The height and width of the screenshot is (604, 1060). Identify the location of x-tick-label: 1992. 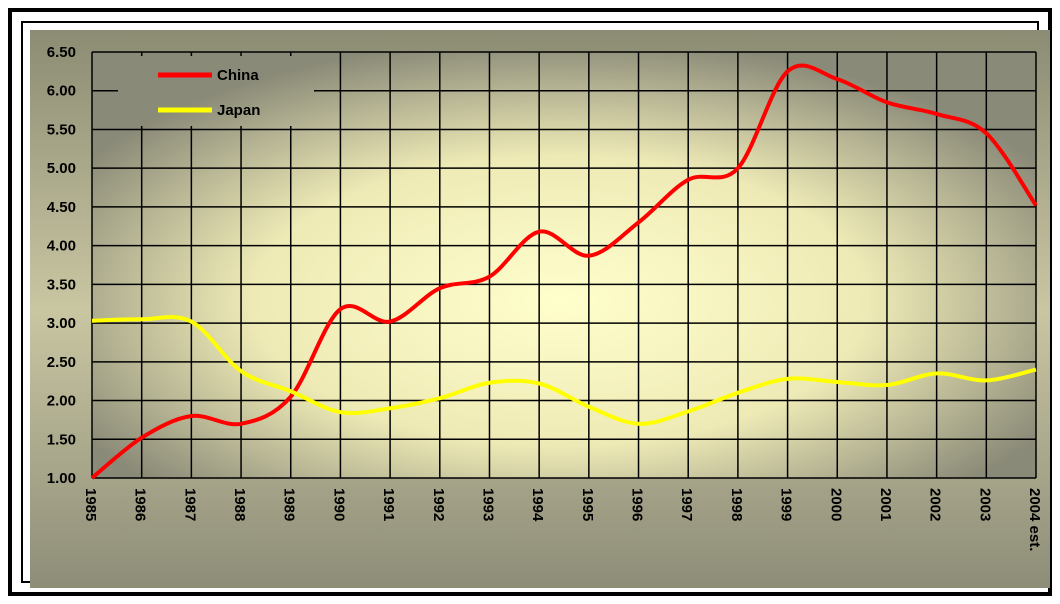
(438, 504).